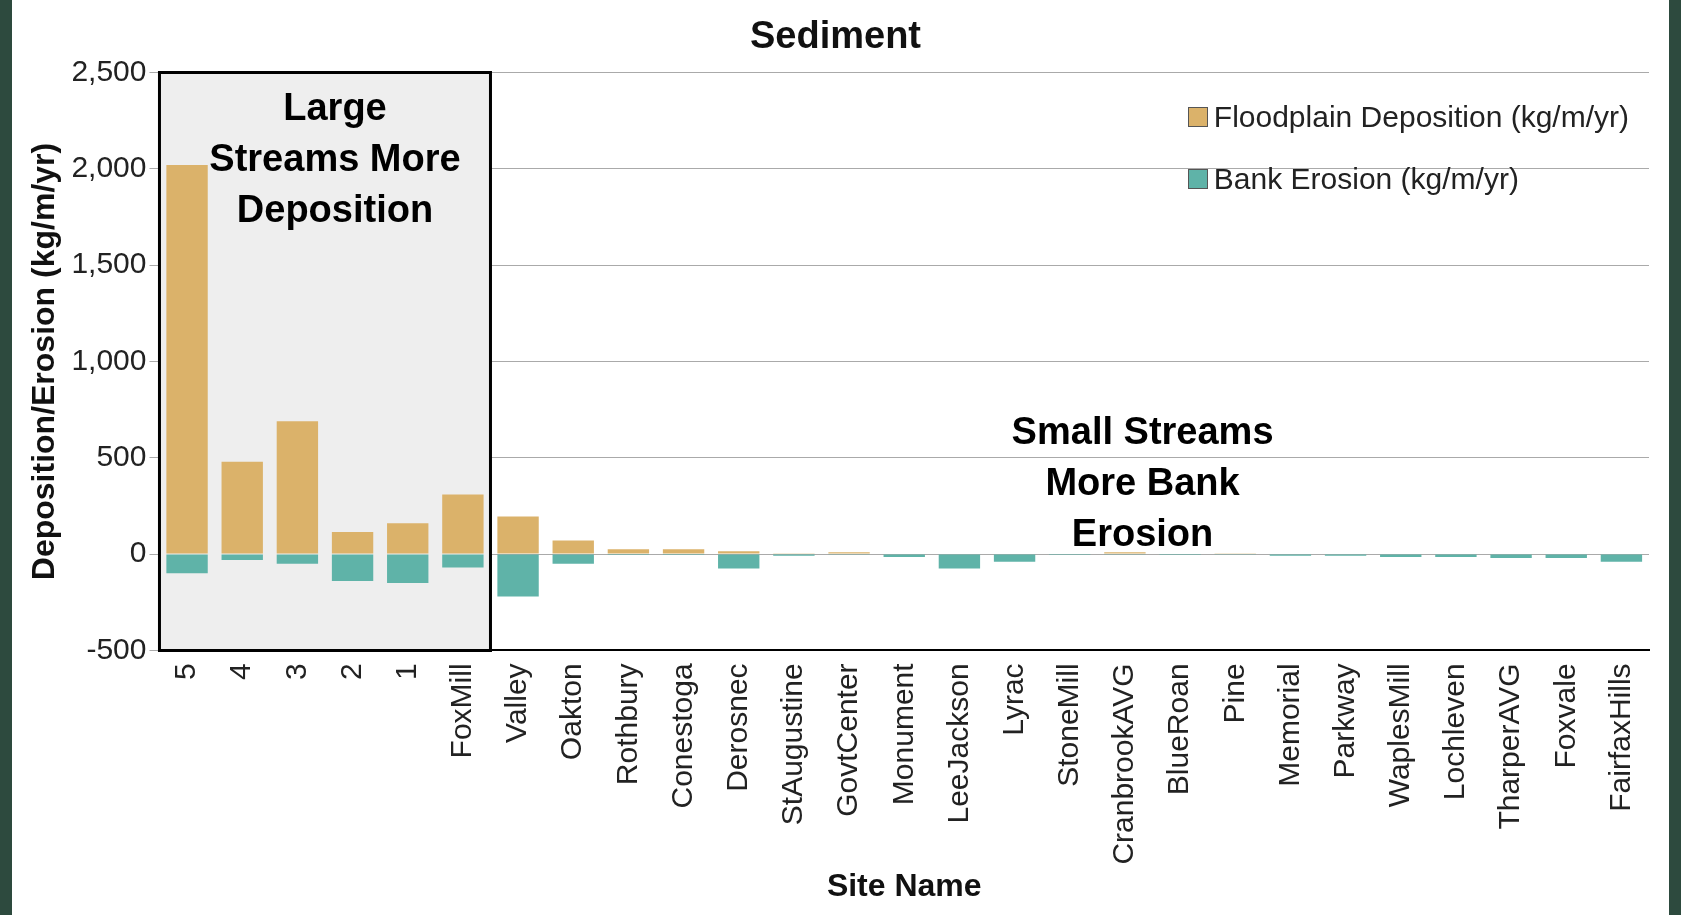 This screenshot has height=915, width=1681. Describe the element at coordinates (116, 648) in the screenshot. I see `y-tick-label: -500` at that location.